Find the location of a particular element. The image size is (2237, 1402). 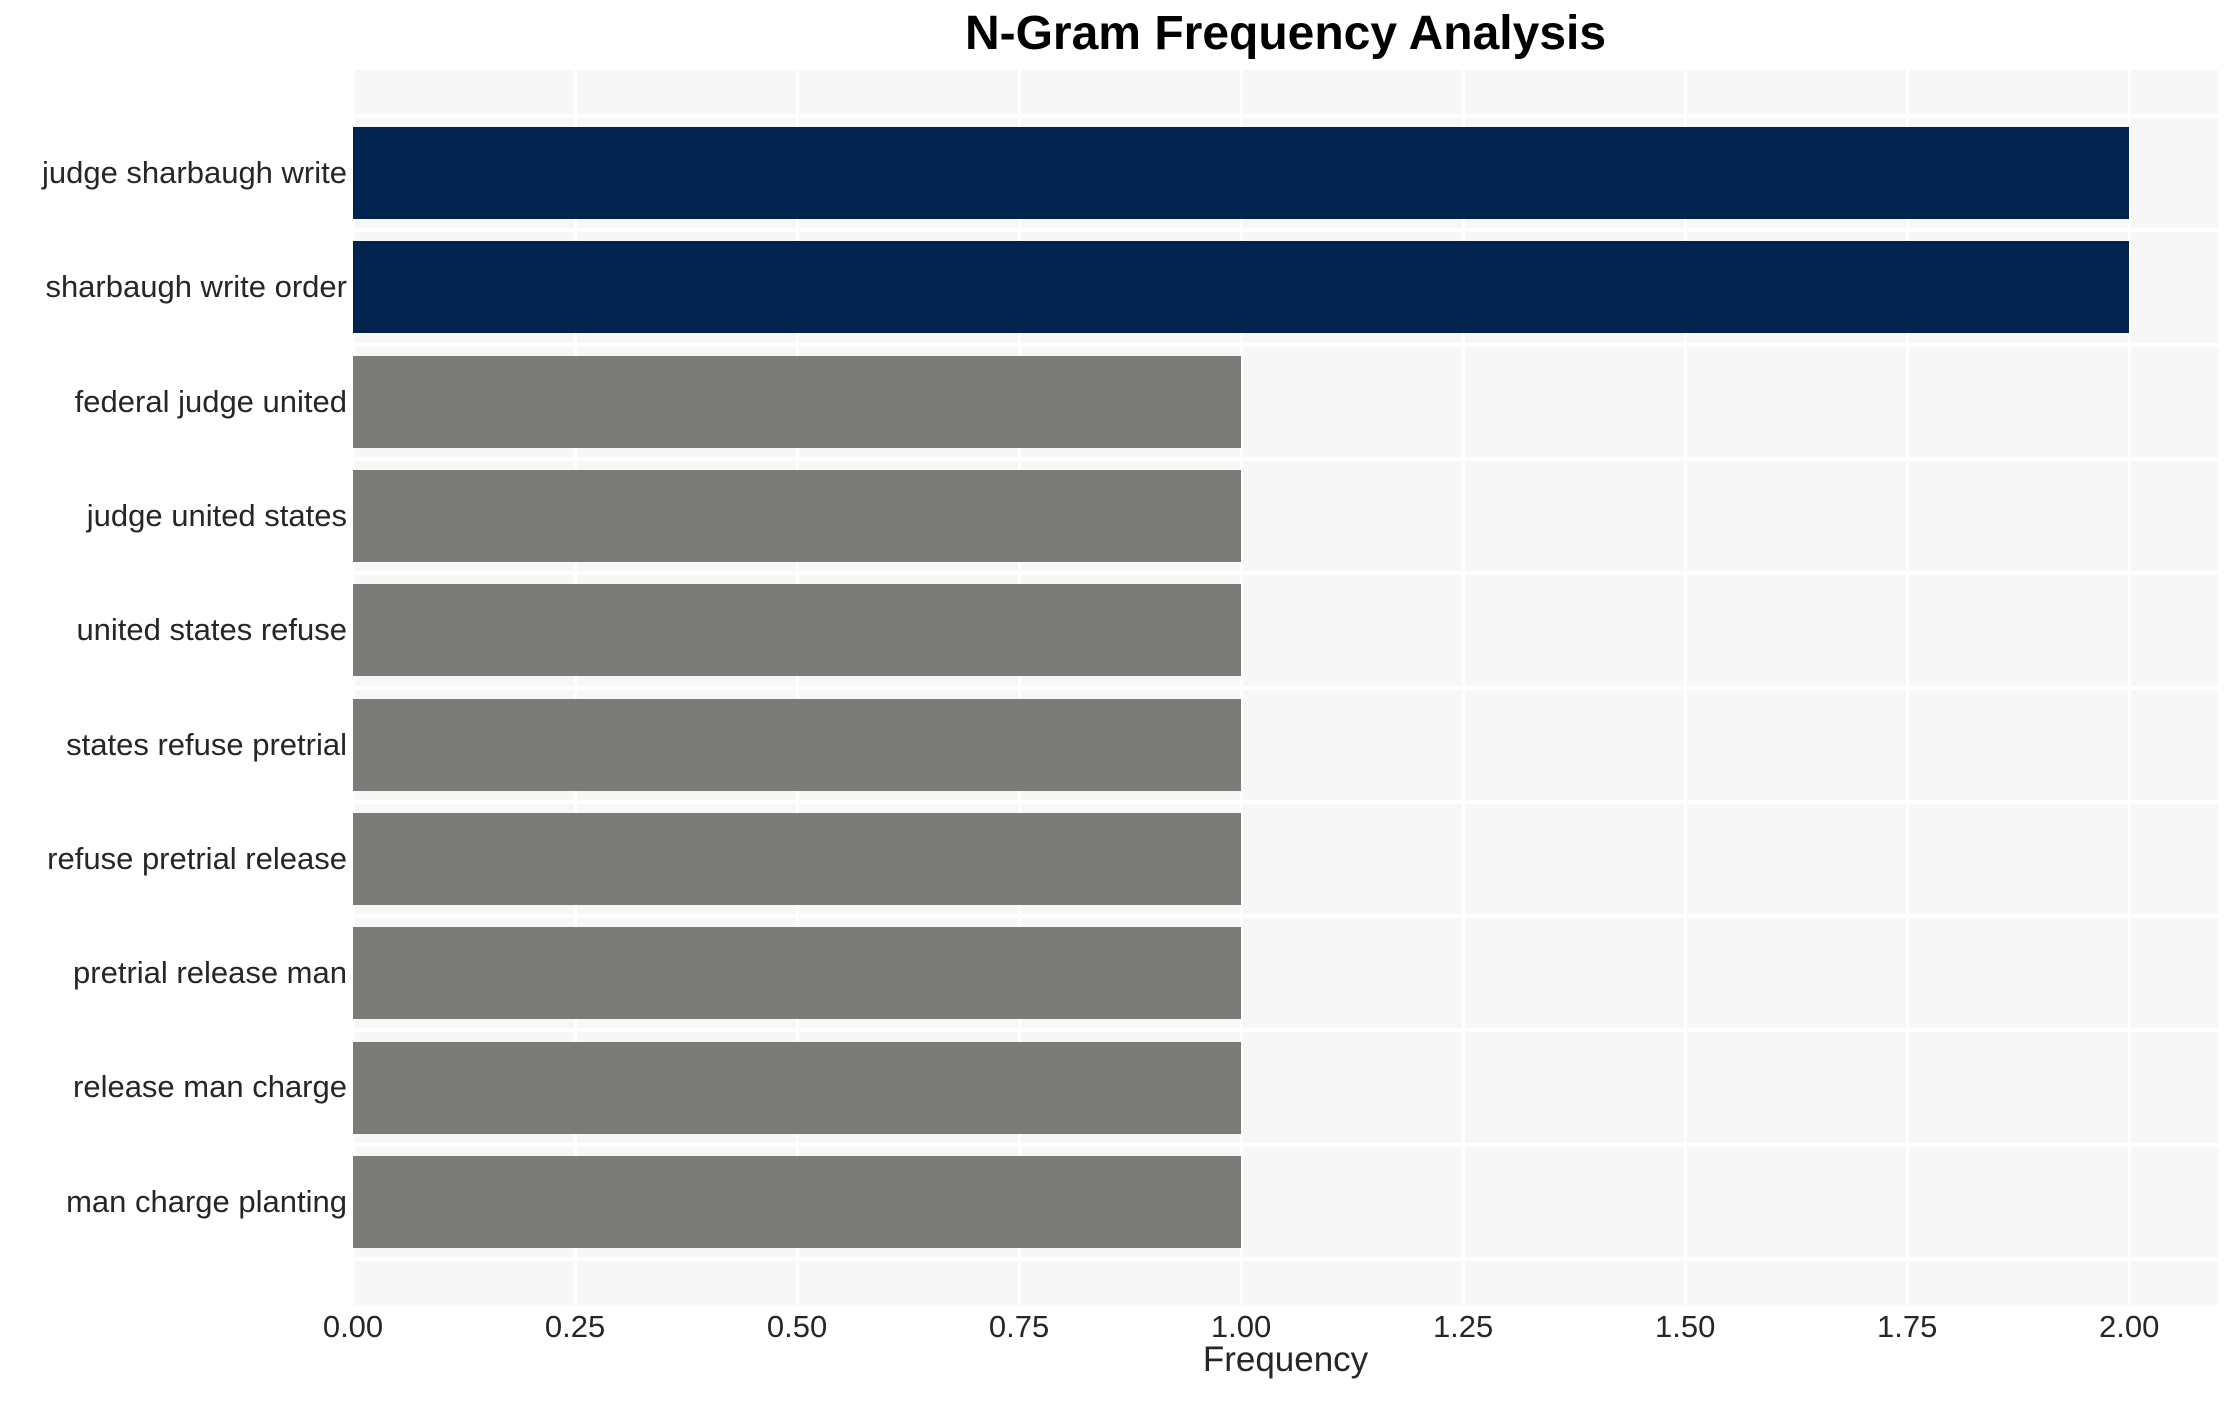

y-tick-label: united states refuse is located at coordinates (211, 630).